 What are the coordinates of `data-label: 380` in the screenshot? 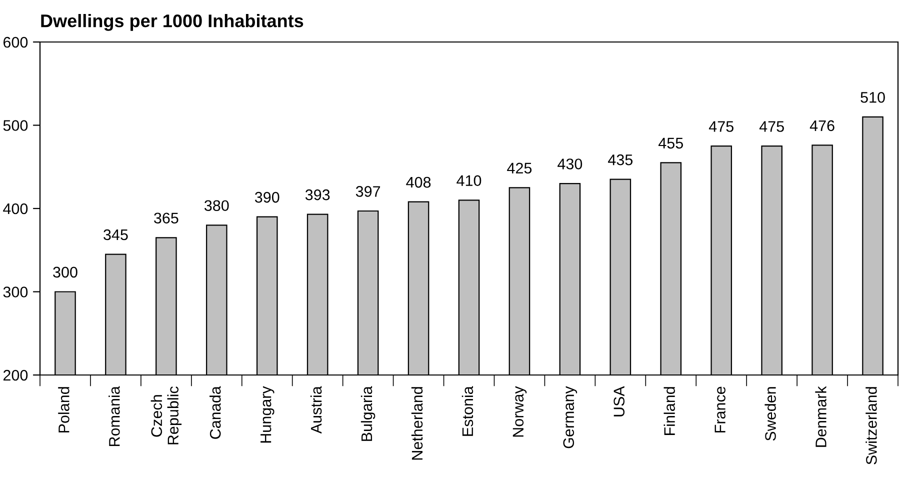 It's located at (216, 206).